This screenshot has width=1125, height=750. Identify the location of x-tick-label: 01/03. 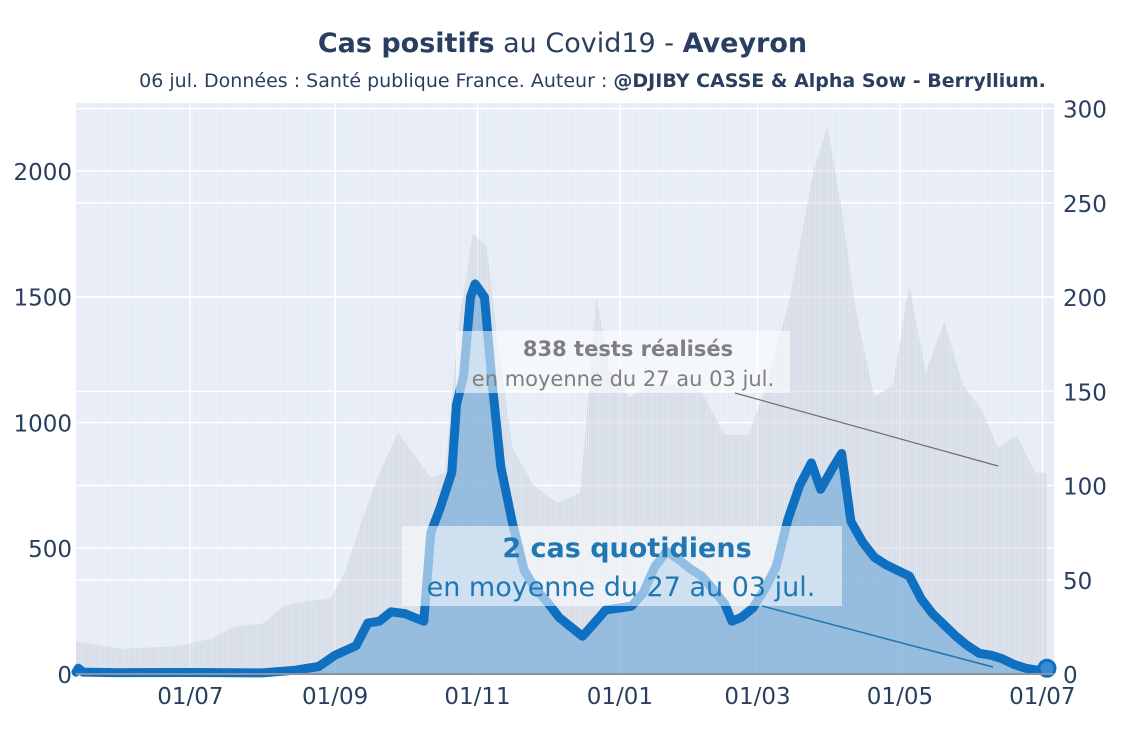
(757, 697).